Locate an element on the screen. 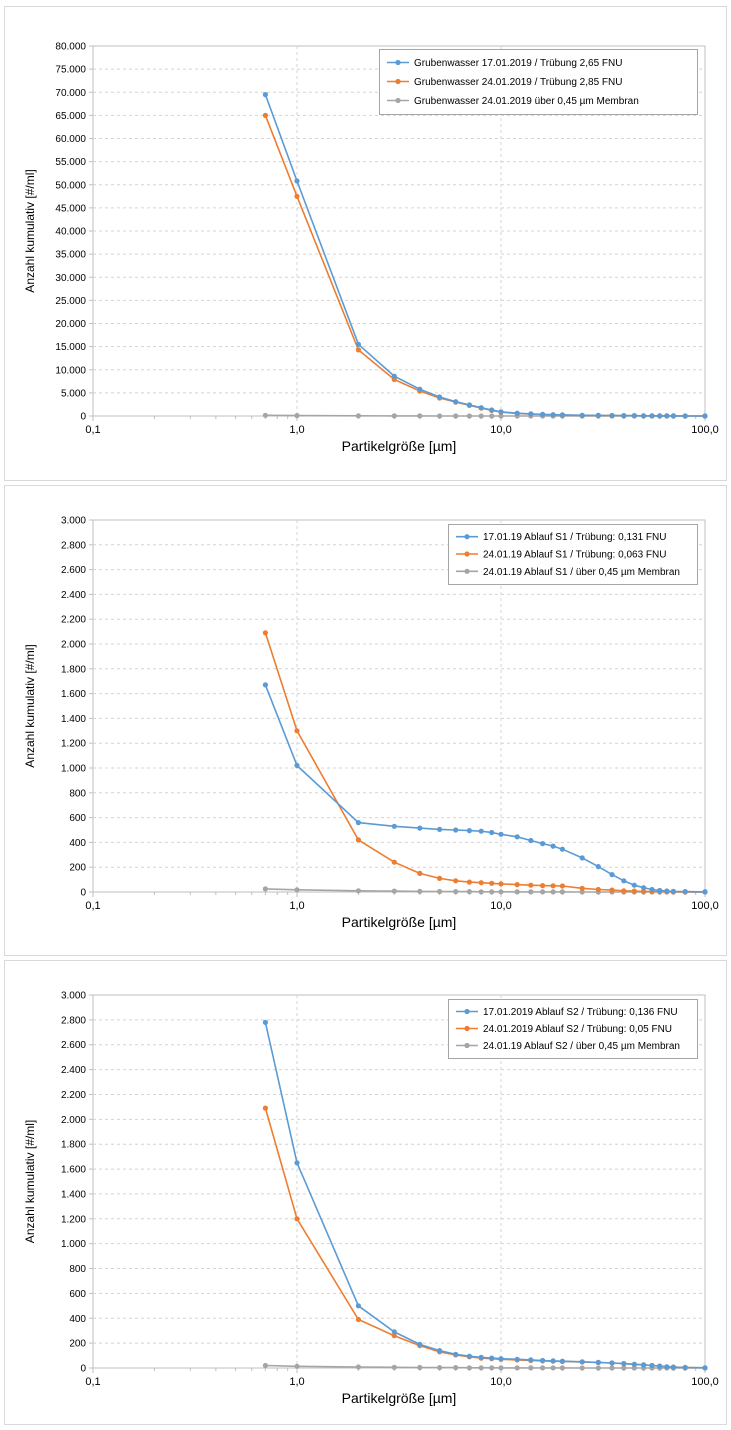  y-tick-label: 70.000 is located at coordinates (70, 93).